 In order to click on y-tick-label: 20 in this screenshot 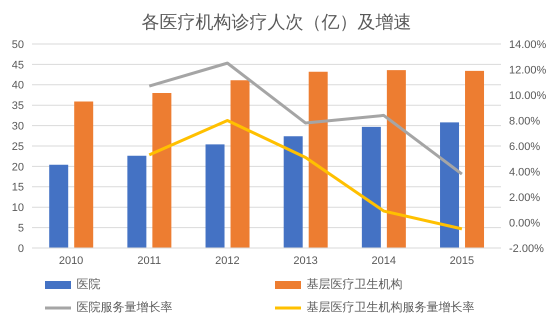, I will do `click(18, 167)`.